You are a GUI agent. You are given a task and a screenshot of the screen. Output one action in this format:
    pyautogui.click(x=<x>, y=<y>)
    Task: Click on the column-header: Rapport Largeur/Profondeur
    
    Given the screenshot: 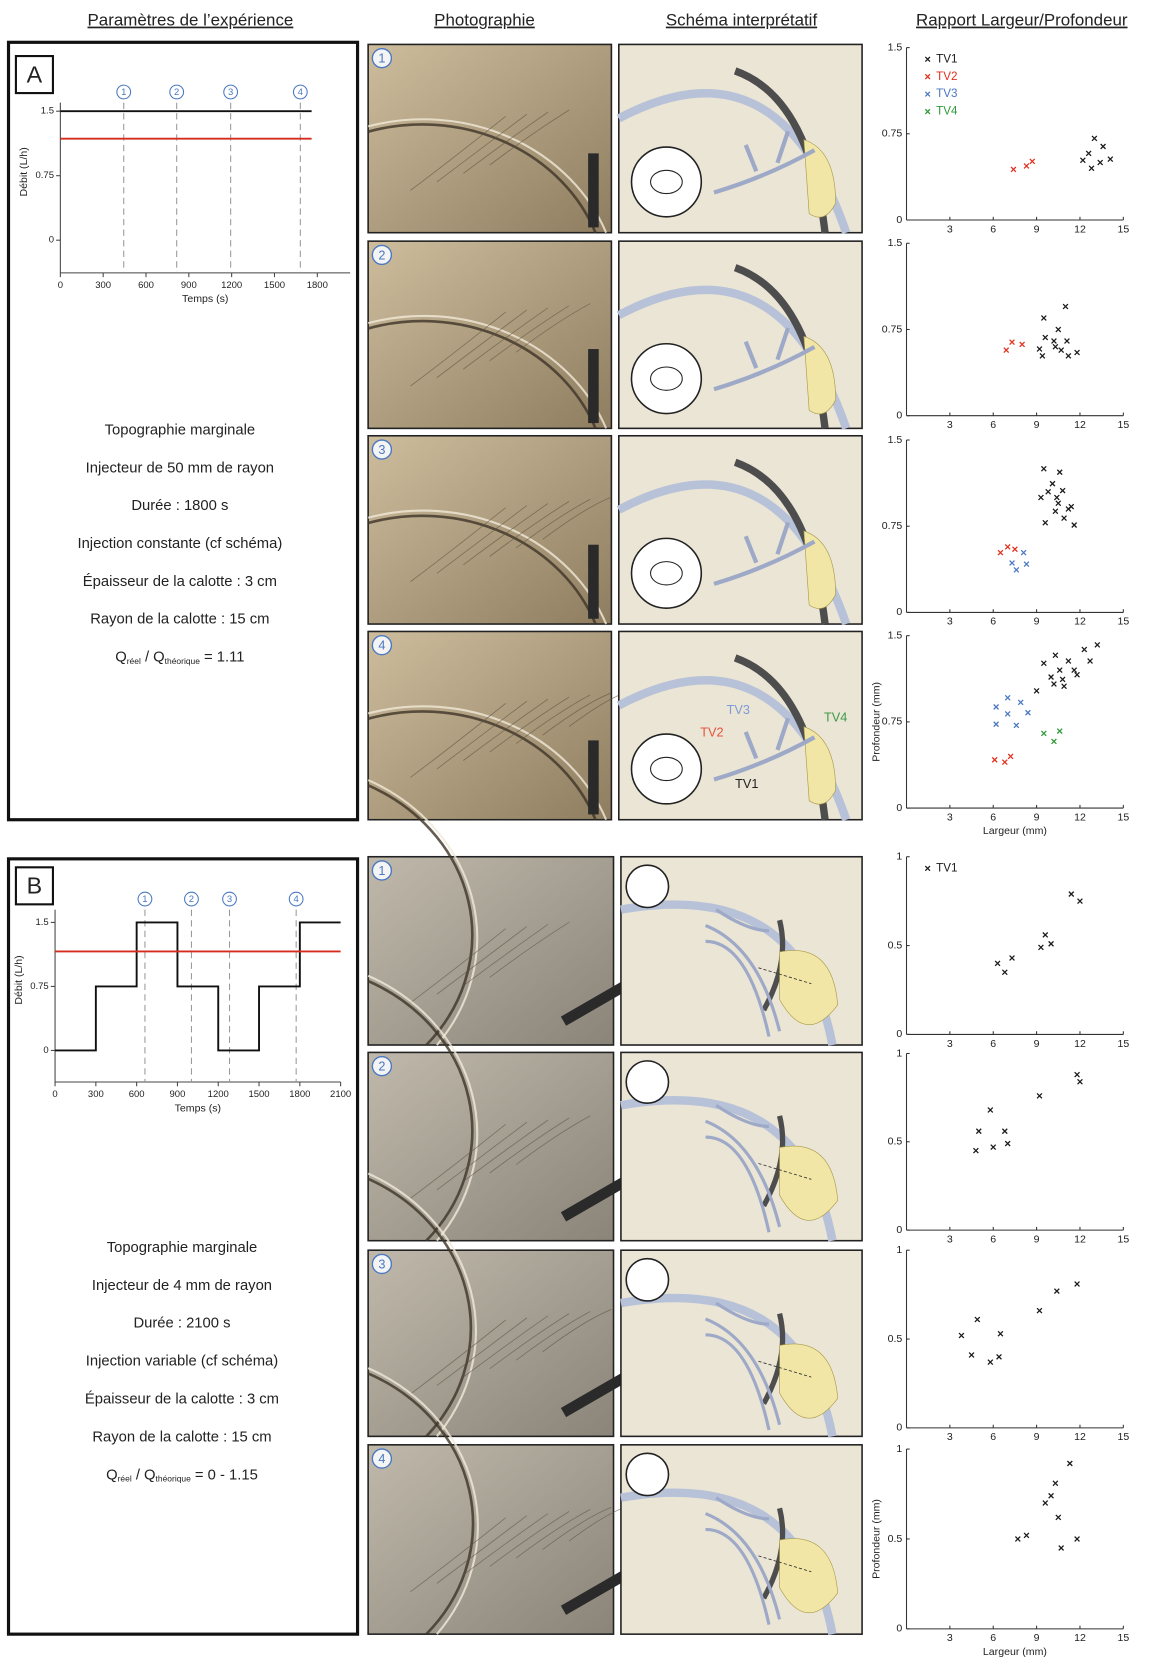 What is the action you would take?
    pyautogui.click(x=1022, y=20)
    